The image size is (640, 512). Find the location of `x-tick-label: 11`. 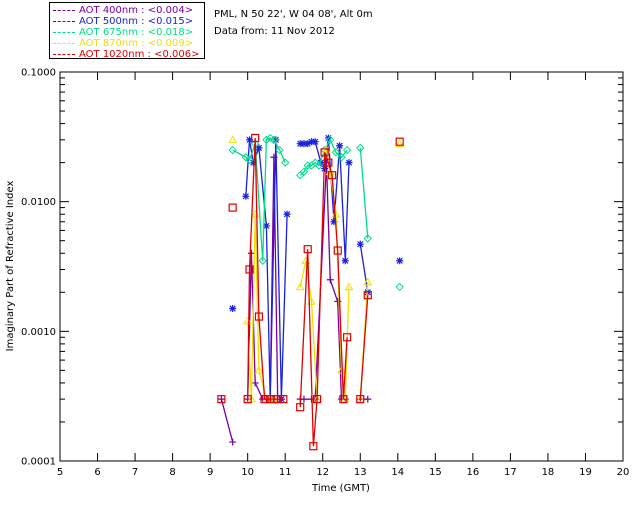

x-tick-label: 11 is located at coordinates (285, 472).